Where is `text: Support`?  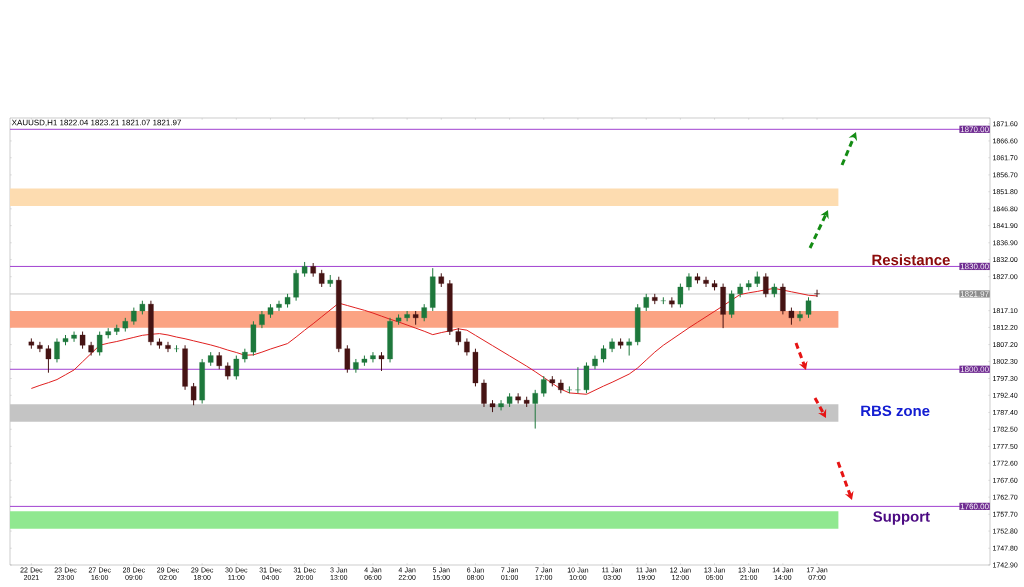 text: Support is located at coordinates (901, 518).